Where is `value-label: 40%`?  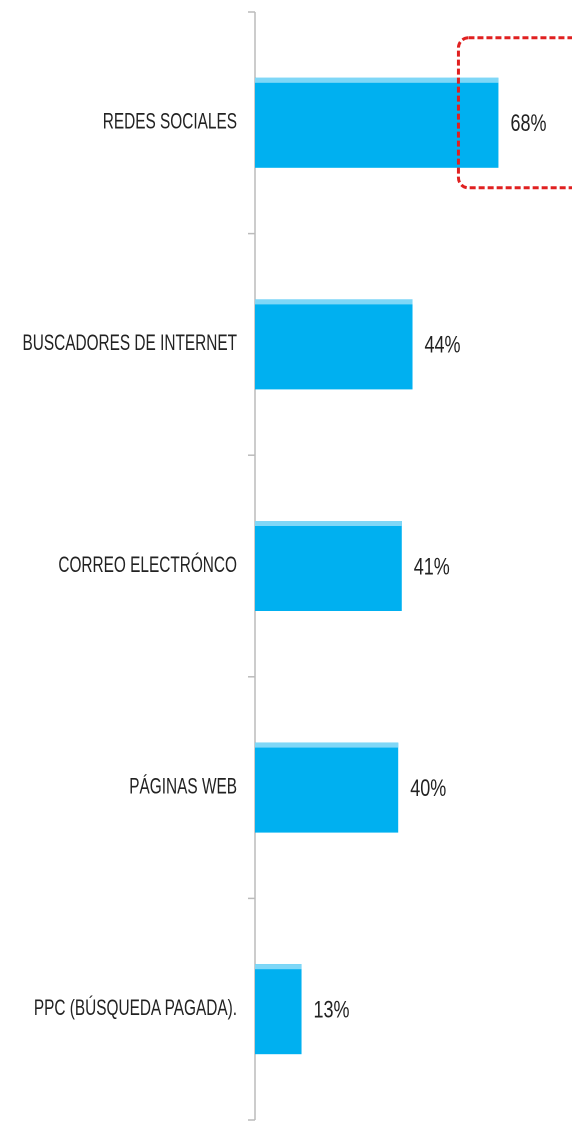
value-label: 40% is located at coordinates (428, 789).